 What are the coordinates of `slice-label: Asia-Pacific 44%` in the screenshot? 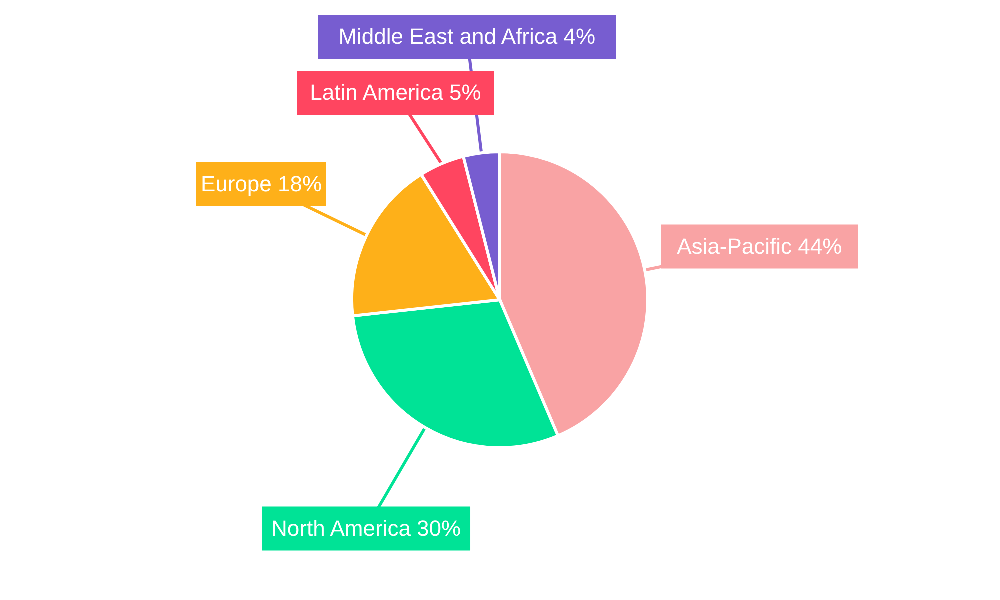 It's located at (759, 246).